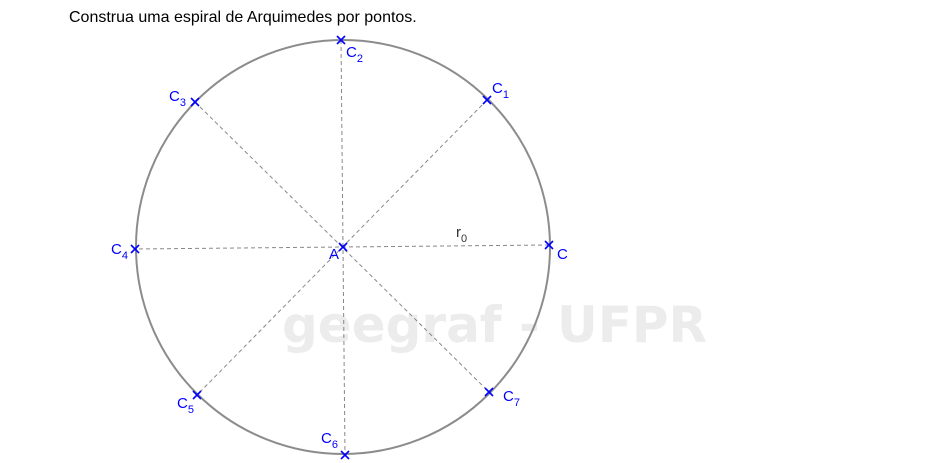 Image resolution: width=950 pixels, height=463 pixels. What do you see at coordinates (185, 405) in the screenshot?
I see `point-label-c5: C5` at bounding box center [185, 405].